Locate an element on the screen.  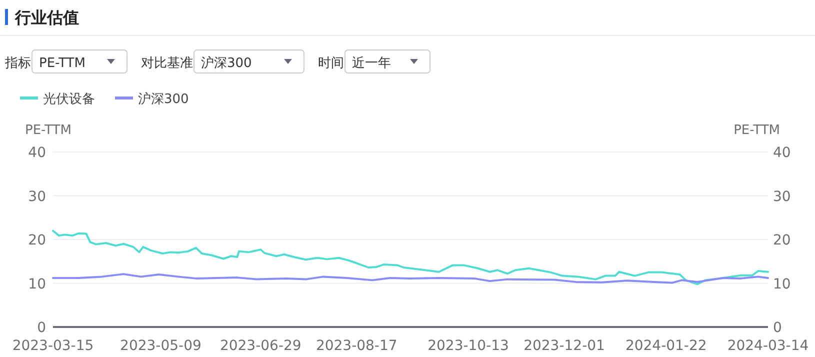
y-tick-label: 30 is located at coordinates (37, 196).